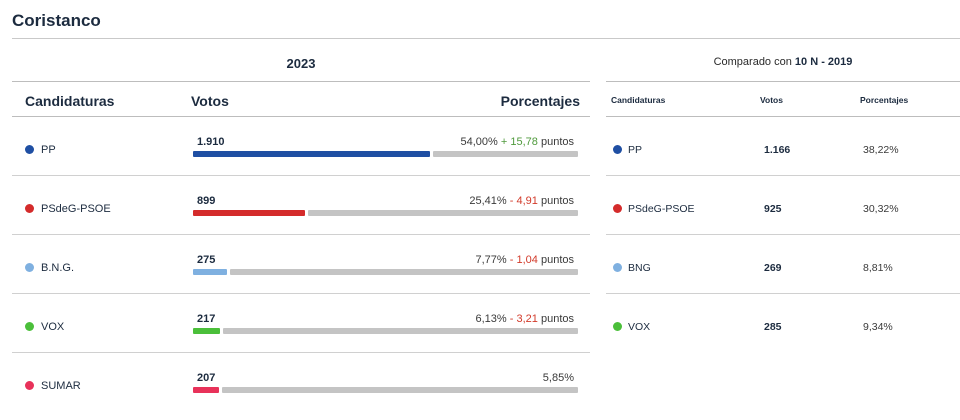 The height and width of the screenshot is (420, 960). Describe the element at coordinates (301, 81) in the screenshot. I see `year-divider` at that location.